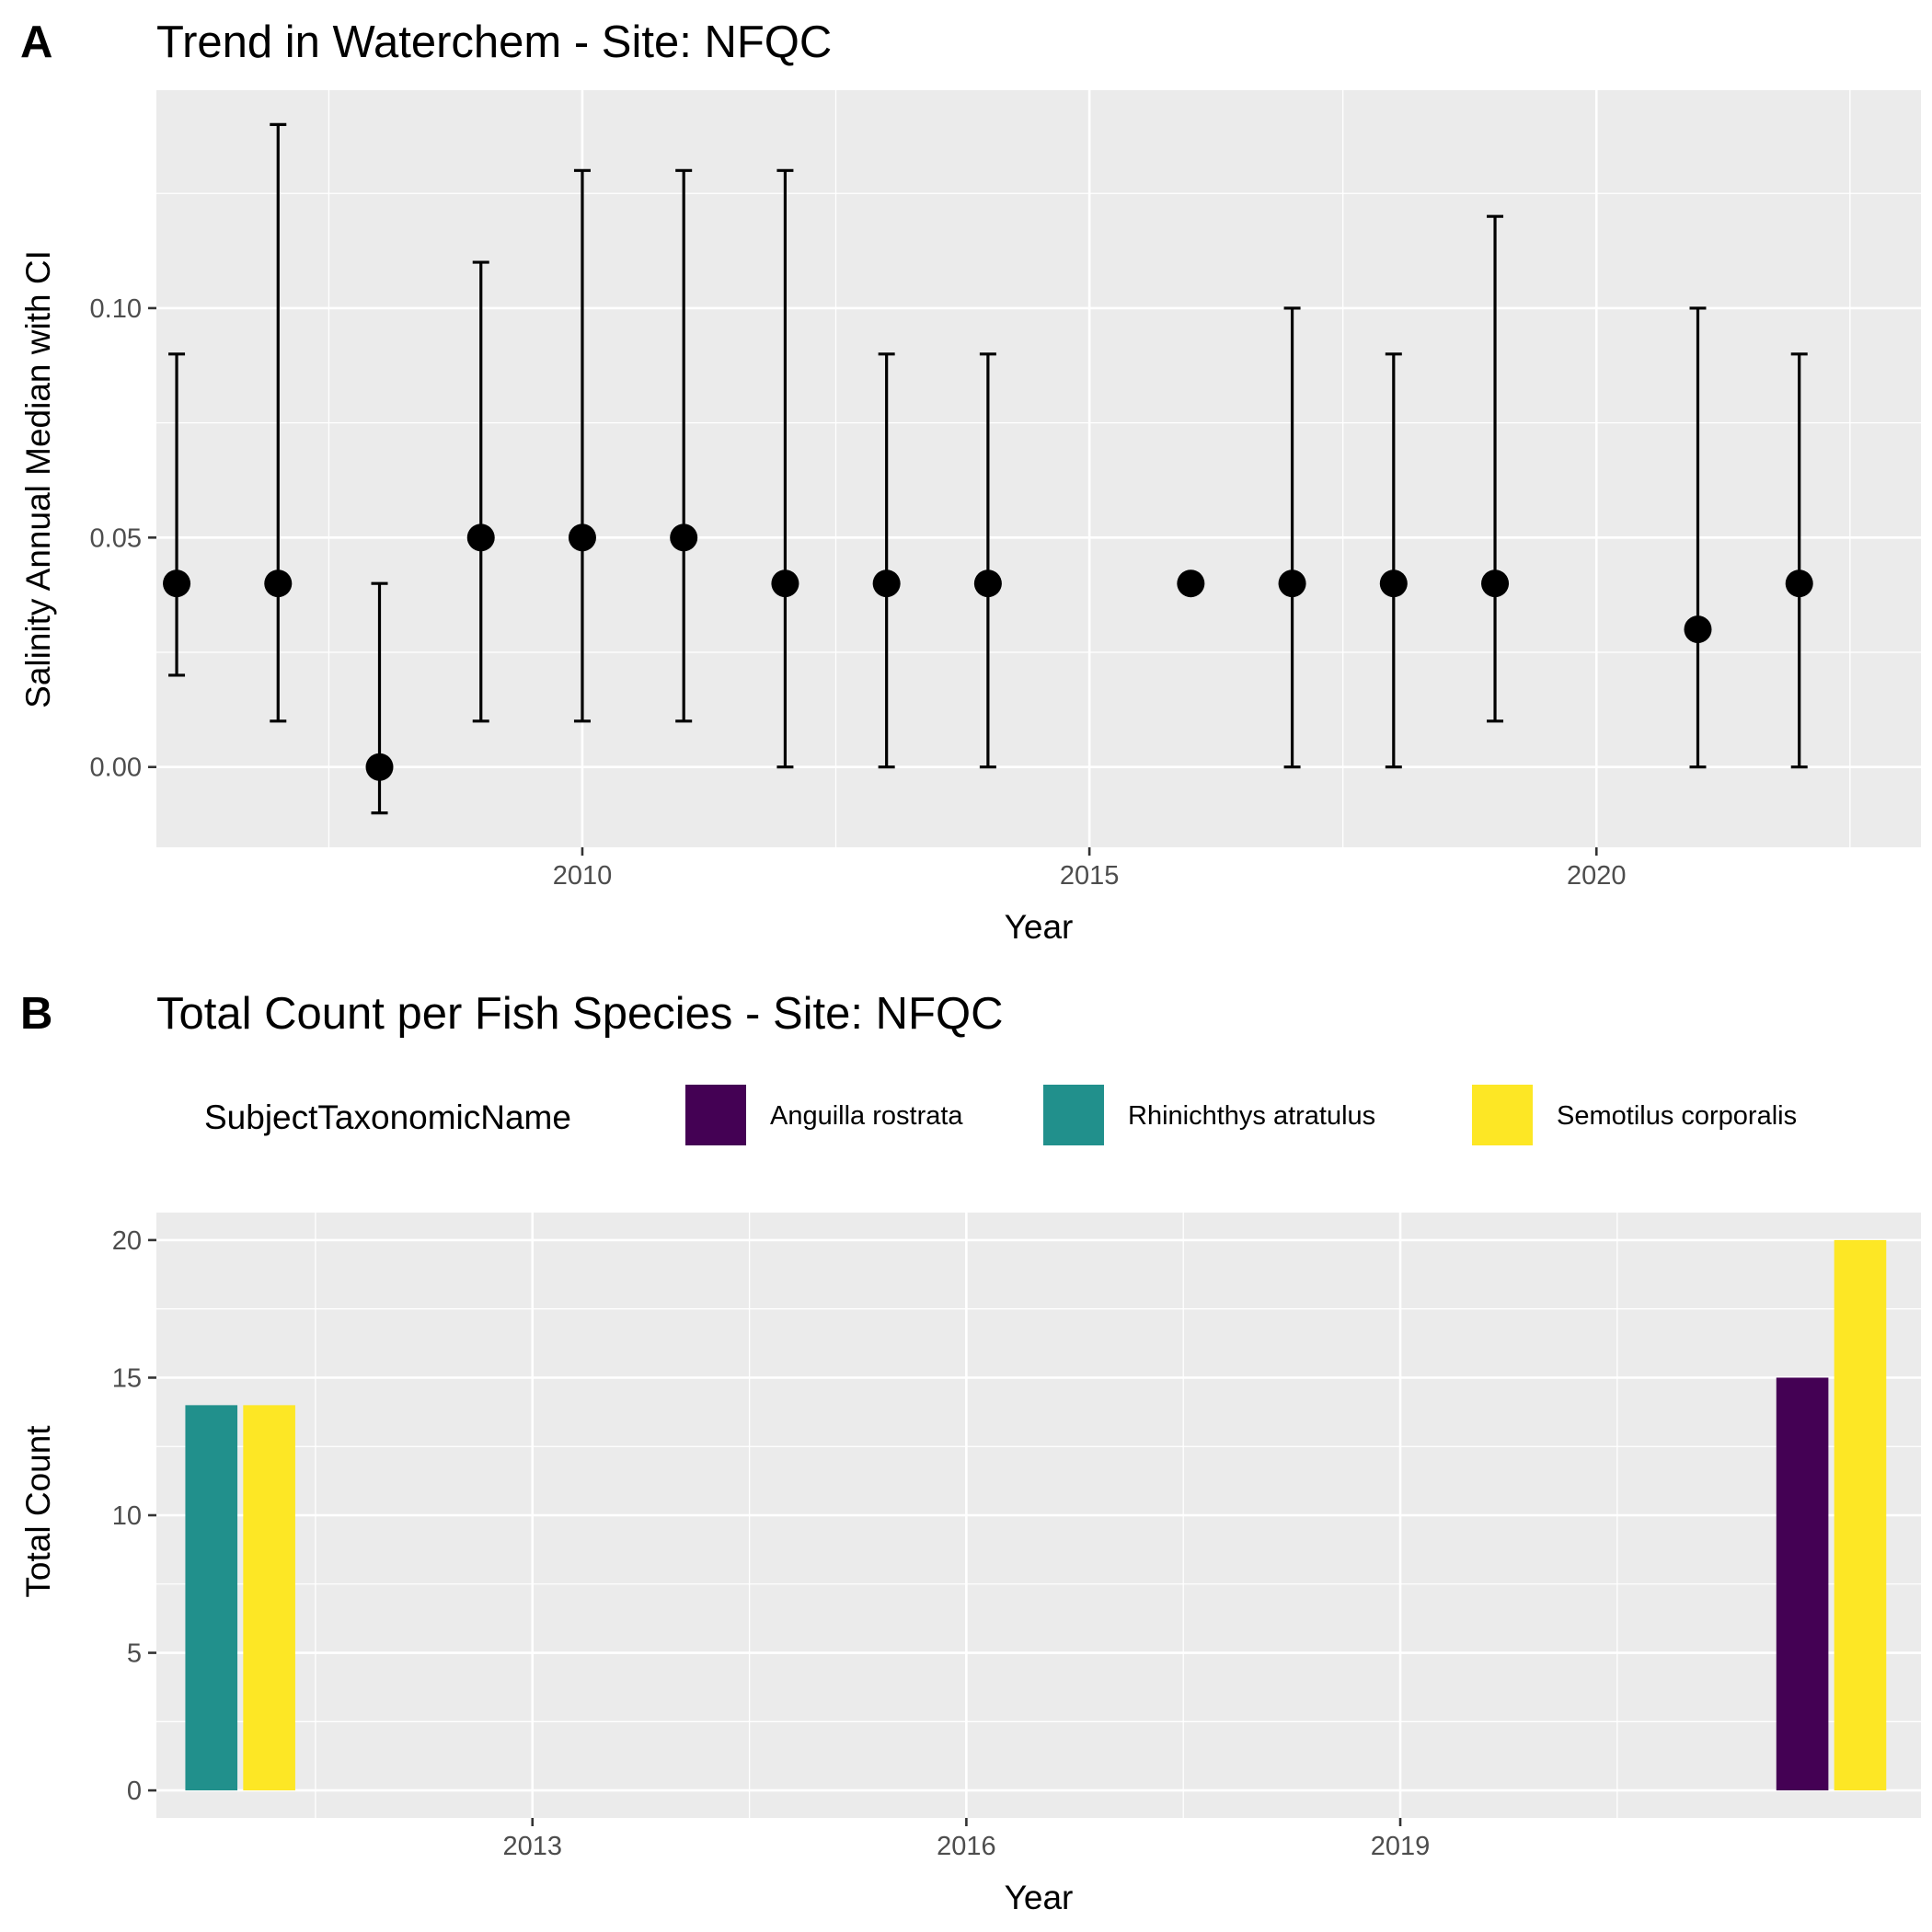  What do you see at coordinates (1251, 1116) in the screenshot?
I see `legend-label: Rhinichthys atratulus` at bounding box center [1251, 1116].